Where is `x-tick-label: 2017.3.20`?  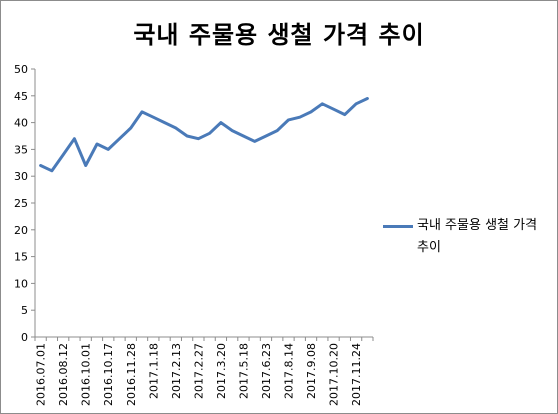
x-tick-label: 2017.3.20 is located at coordinates (221, 371).